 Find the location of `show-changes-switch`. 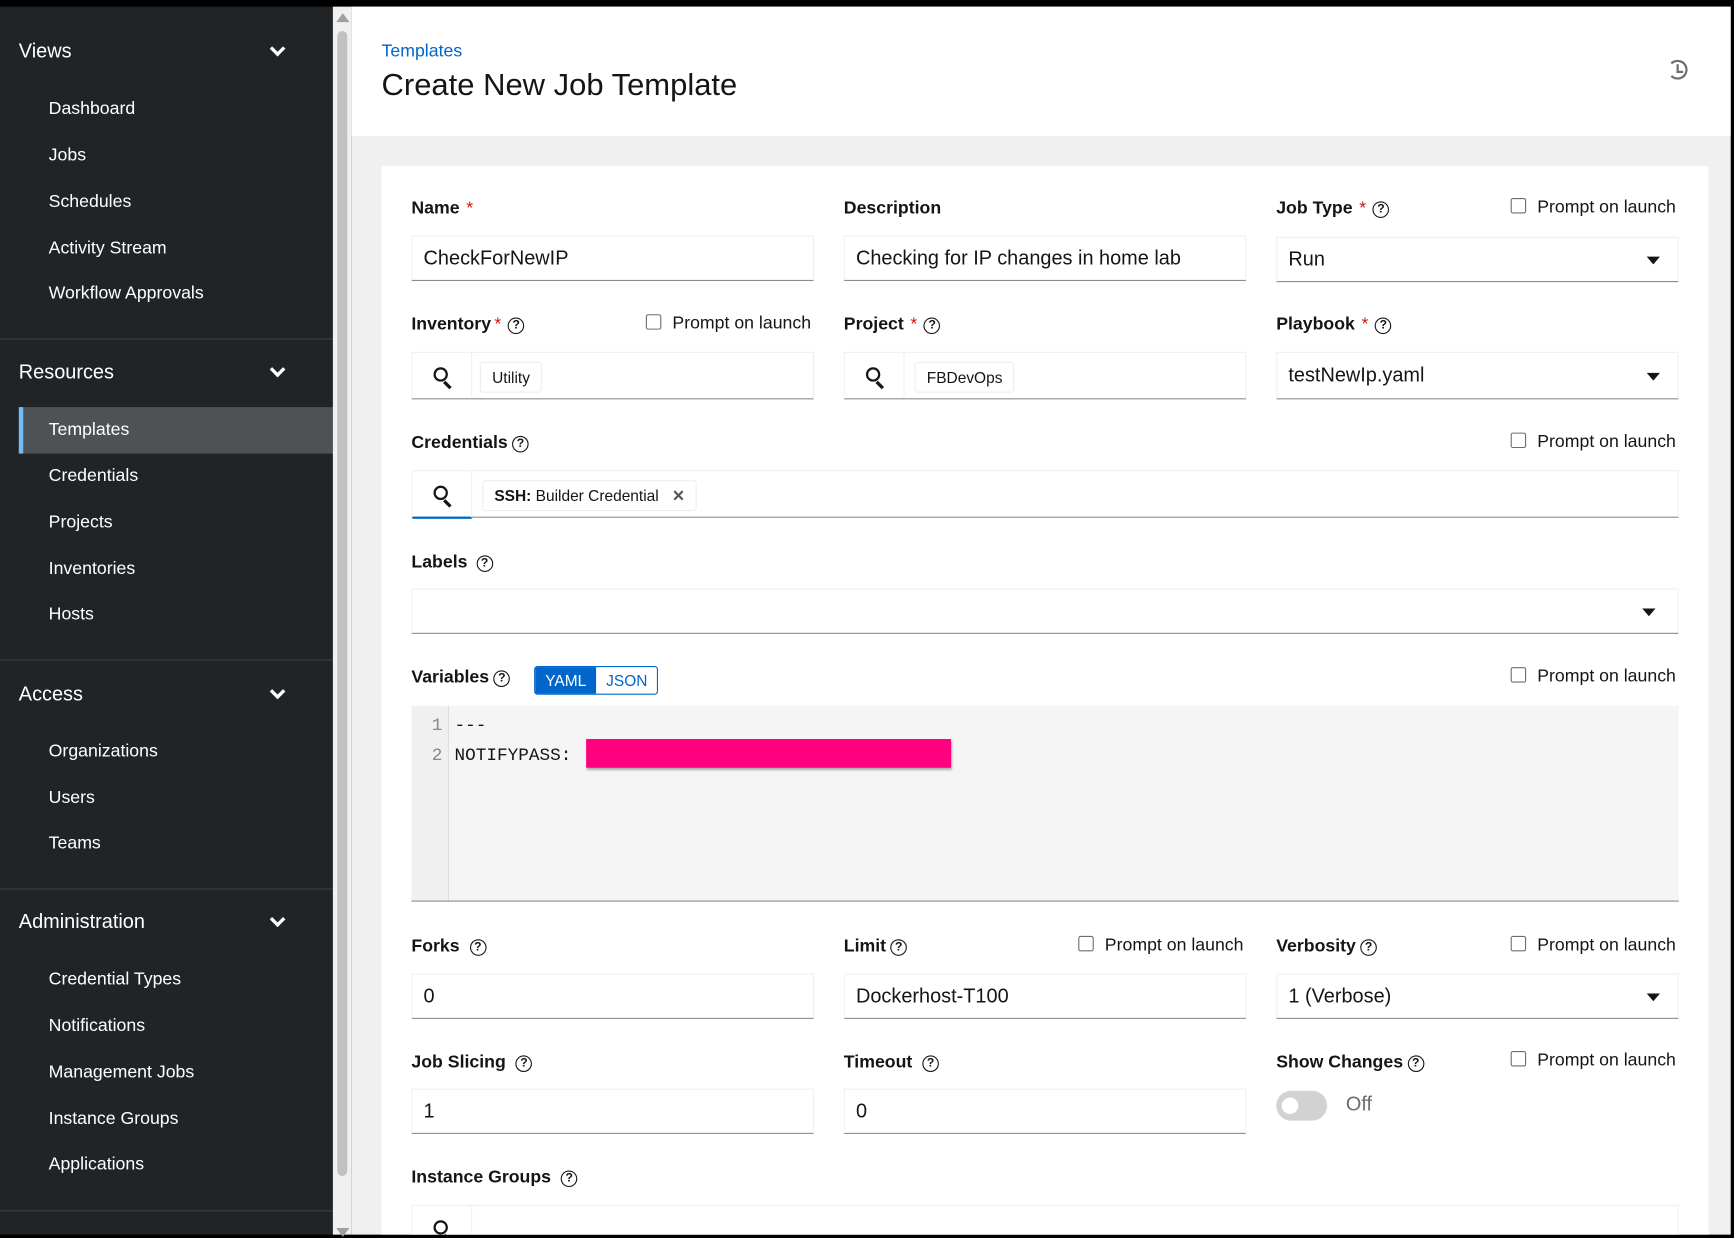

show-changes-switch is located at coordinates (1302, 1105).